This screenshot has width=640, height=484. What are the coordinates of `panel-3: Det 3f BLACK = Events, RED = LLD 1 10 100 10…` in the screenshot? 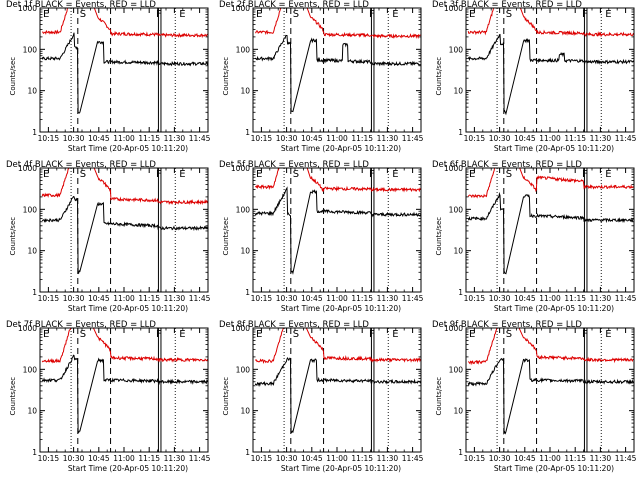 It's located at (534, 76).